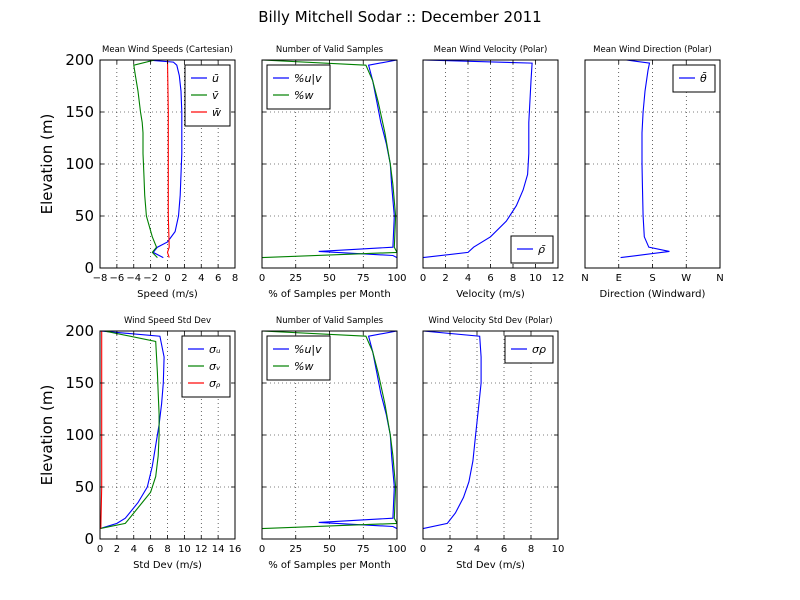 This screenshot has width=800, height=600. What do you see at coordinates (207, 95) in the screenshot?
I see `legend: ū v̄ w̄` at bounding box center [207, 95].